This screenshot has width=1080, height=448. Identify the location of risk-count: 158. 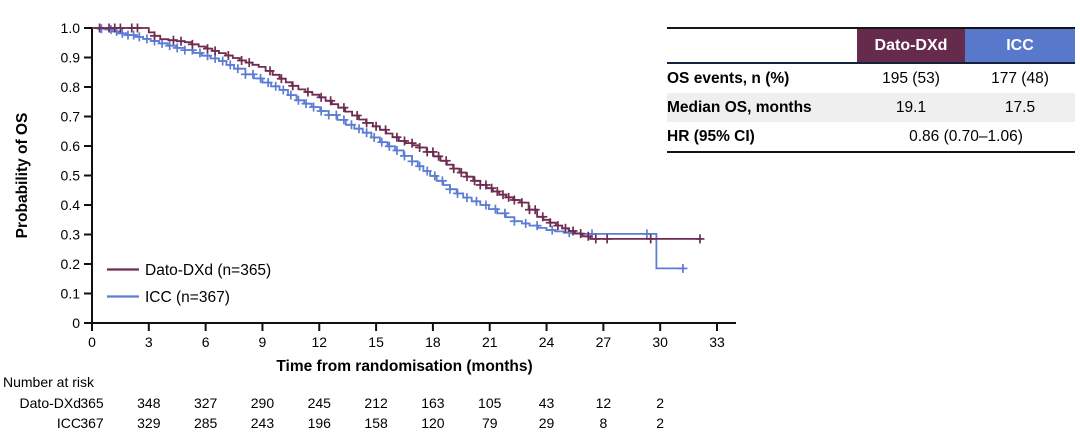
(376, 423).